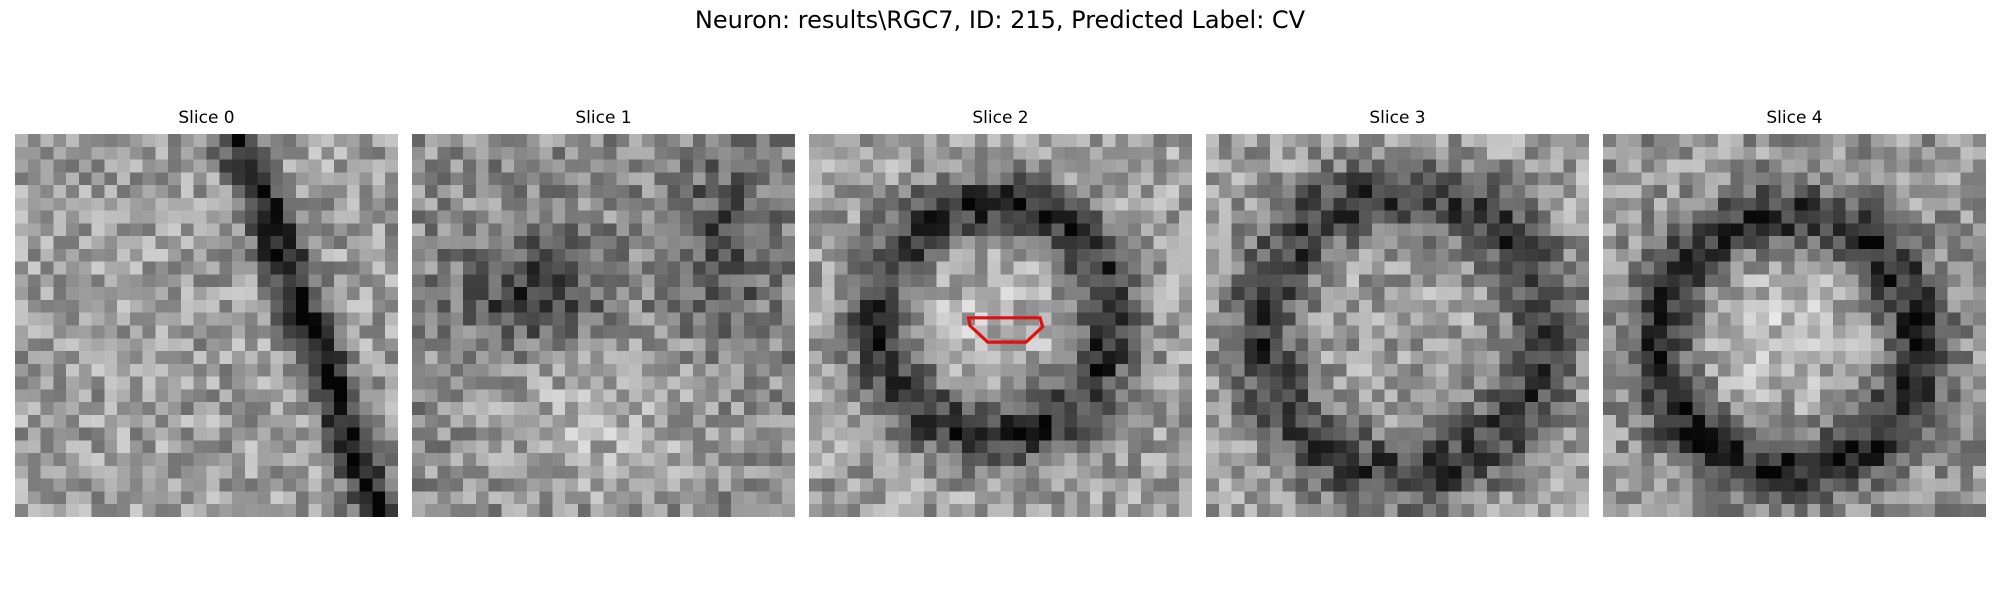 The image size is (2000, 600). I want to click on slice-label: Slice 2, so click(1000, 118).